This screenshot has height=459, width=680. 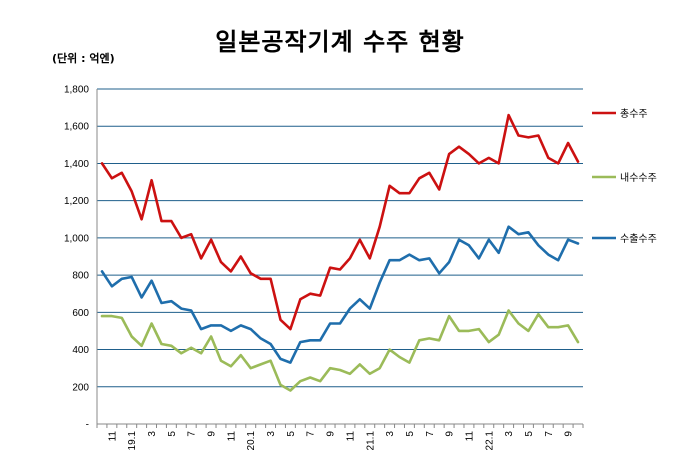 What do you see at coordinates (87, 425) in the screenshot?
I see `y-tick-label: -` at bounding box center [87, 425].